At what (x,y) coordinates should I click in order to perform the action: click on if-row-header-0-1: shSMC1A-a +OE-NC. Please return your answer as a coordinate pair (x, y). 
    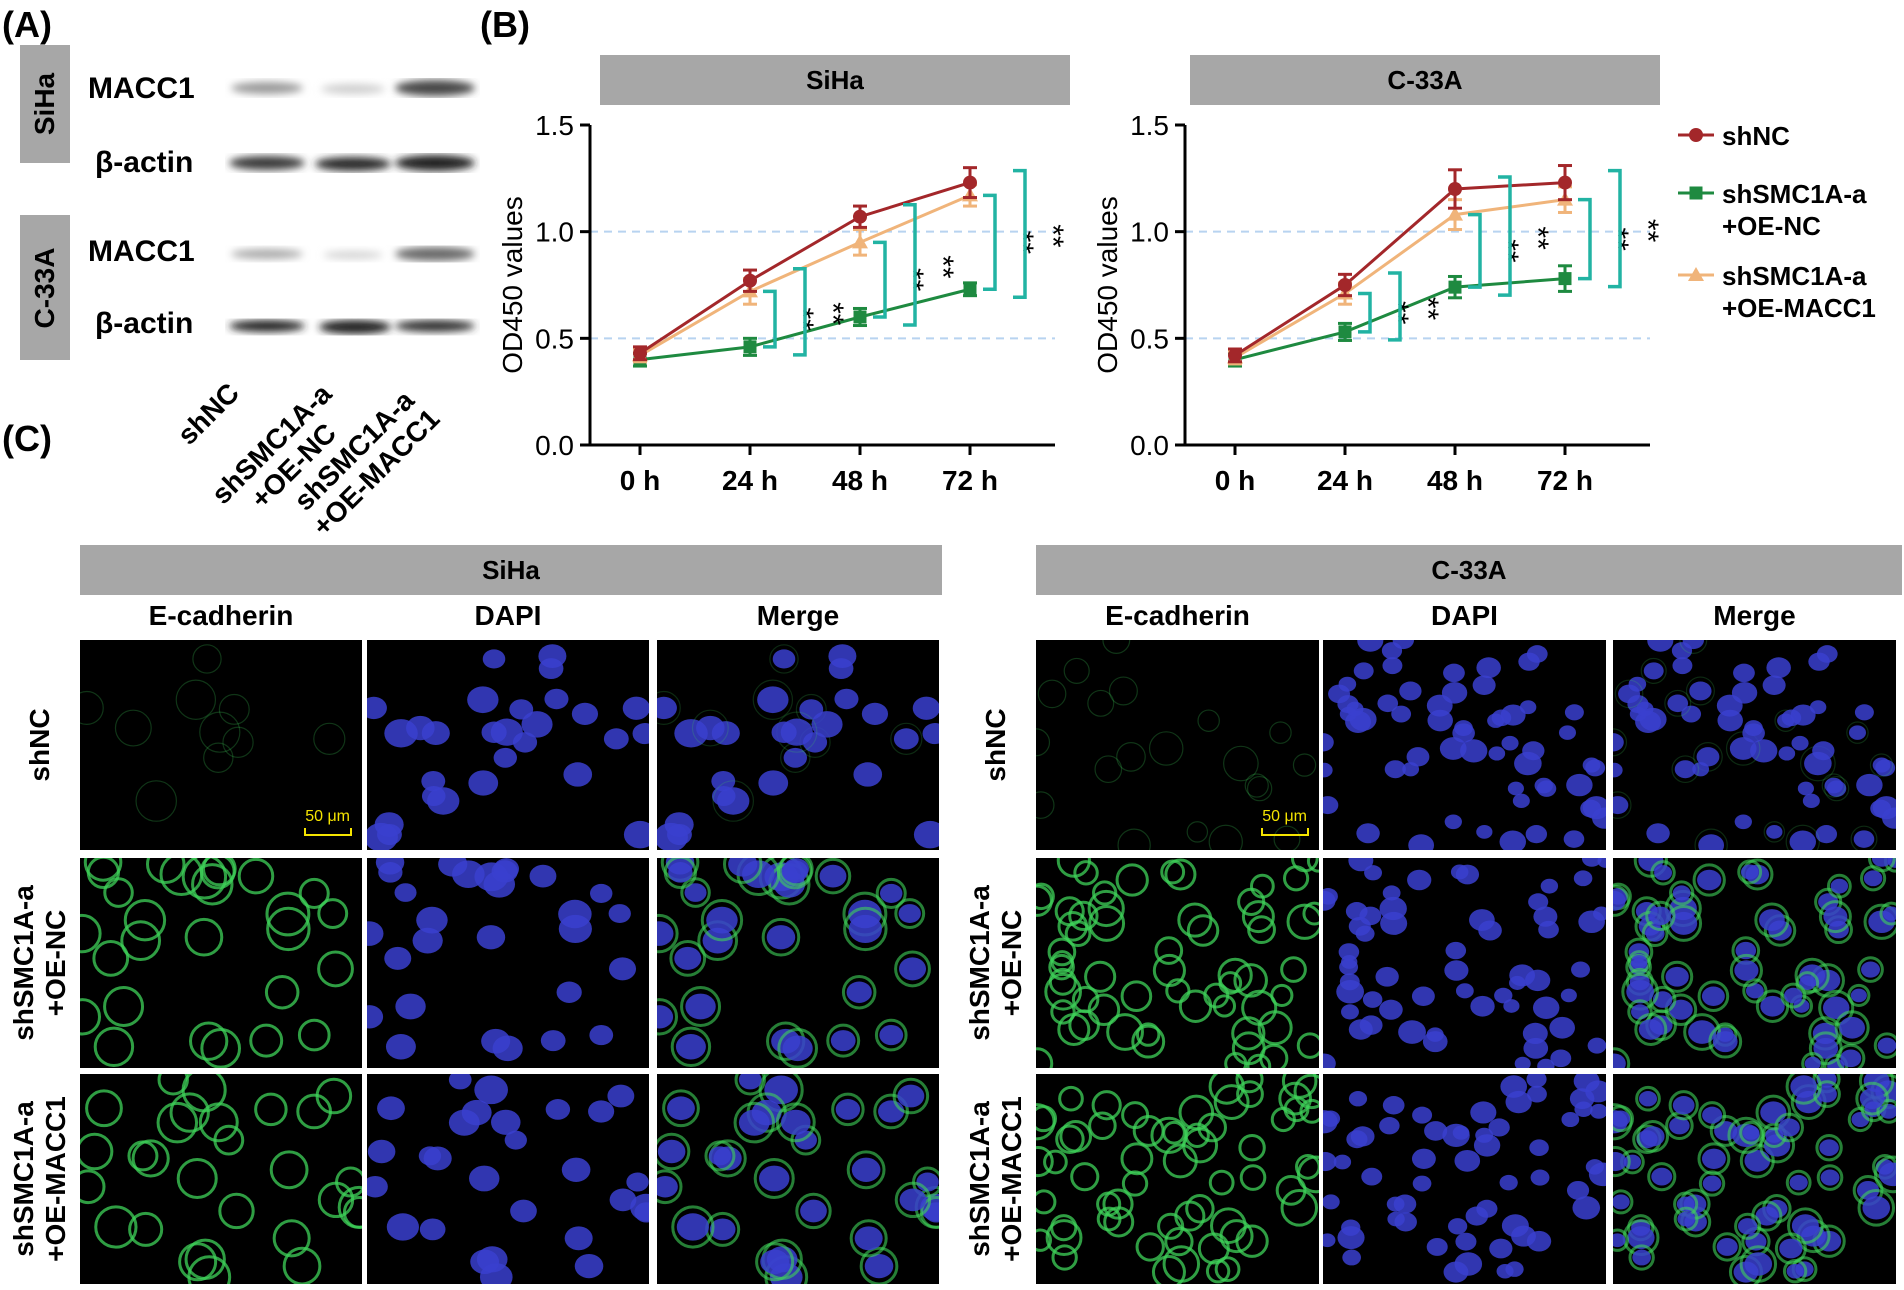
    Looking at the image, I should click on (39, 963).